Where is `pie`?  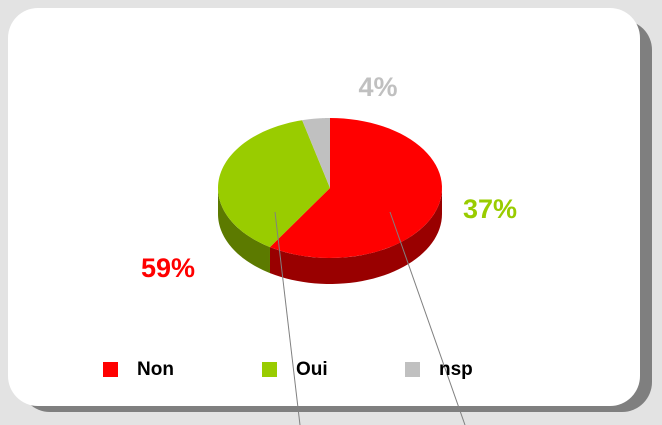 pie is located at coordinates (330, 201).